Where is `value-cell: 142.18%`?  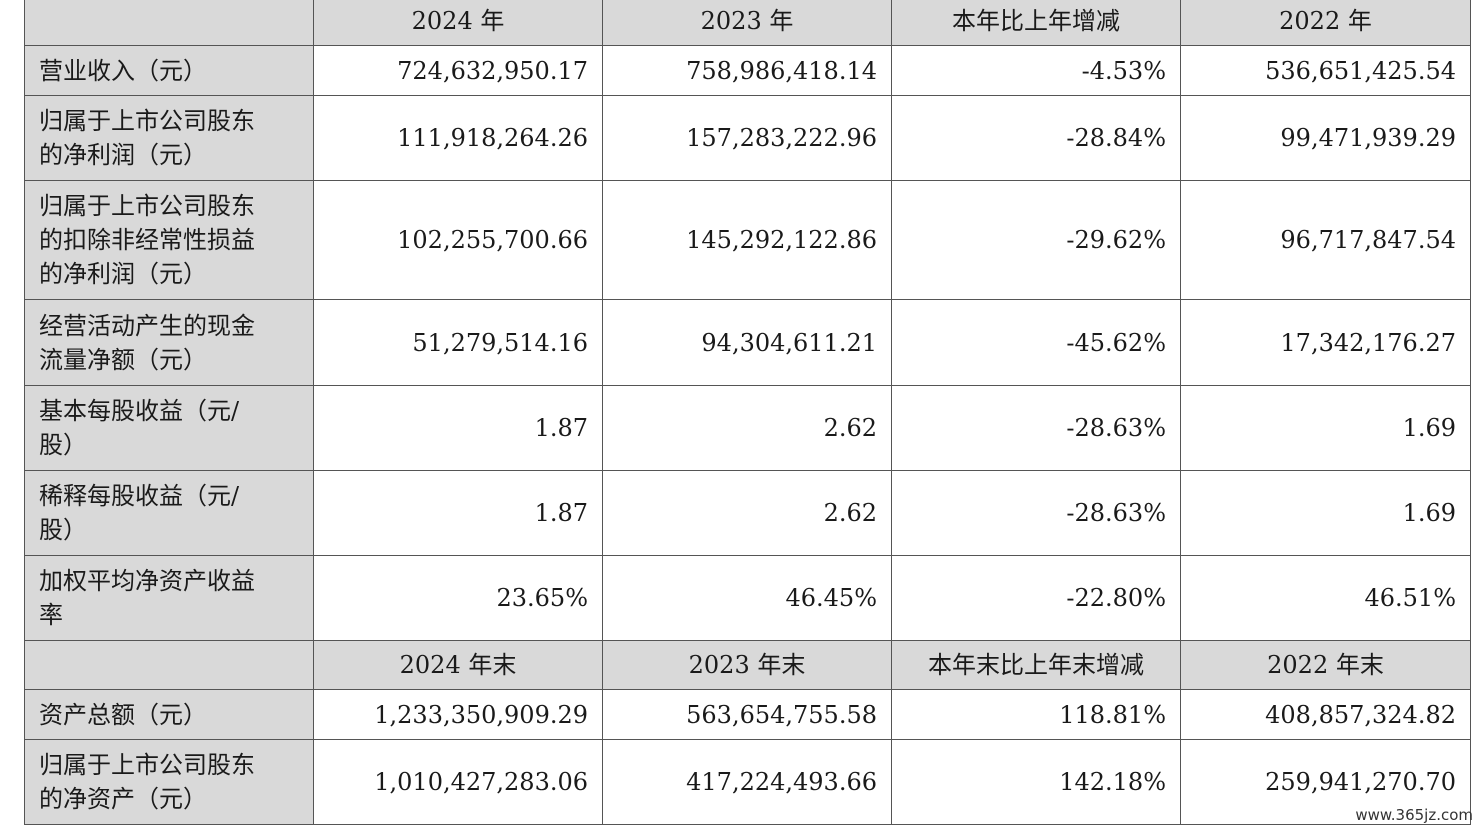 value-cell: 142.18% is located at coordinates (1036, 782).